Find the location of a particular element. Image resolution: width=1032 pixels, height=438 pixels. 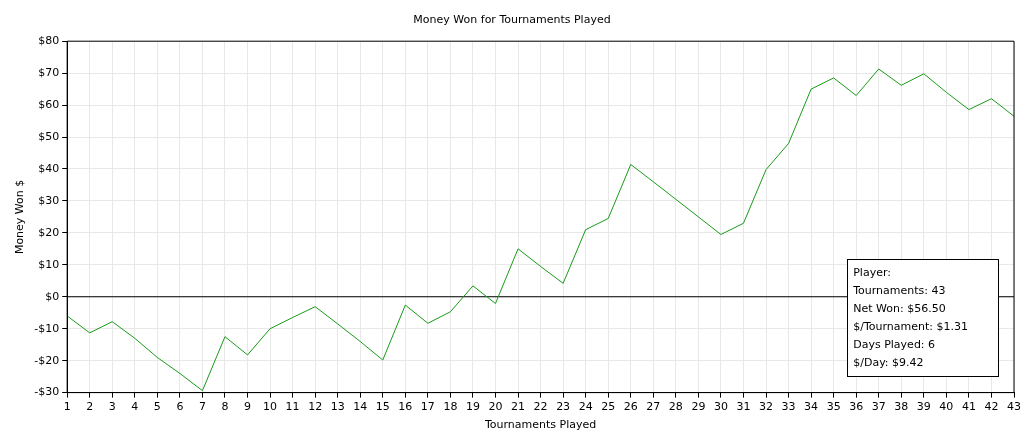

x-tick-label: 25 is located at coordinates (608, 407).